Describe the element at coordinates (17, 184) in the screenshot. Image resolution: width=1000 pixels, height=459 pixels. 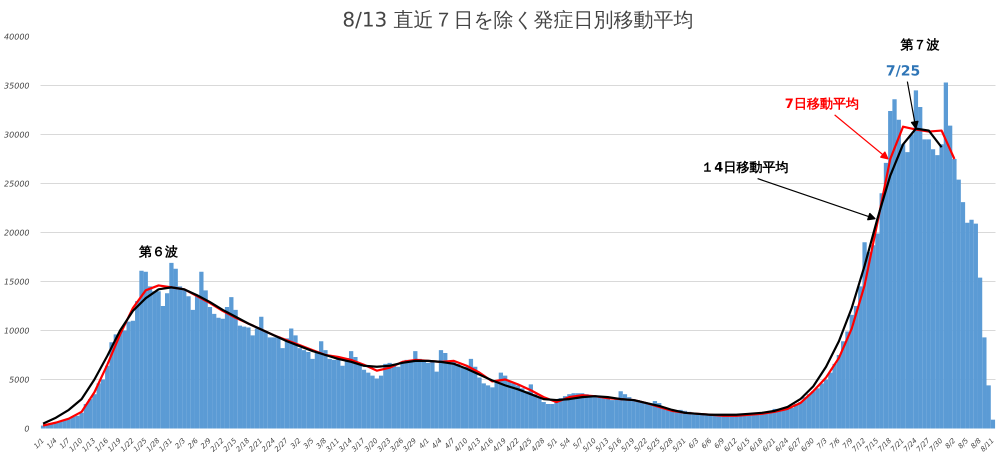
I see `y-tick-label: 25000` at that location.